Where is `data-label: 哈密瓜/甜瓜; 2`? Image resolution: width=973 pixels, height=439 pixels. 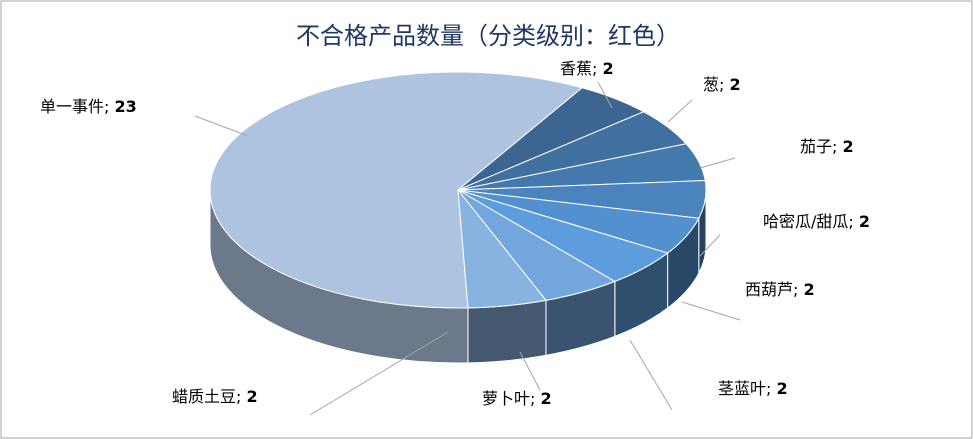
data-label: 哈密瓜/甜瓜; 2 is located at coordinates (816, 221).